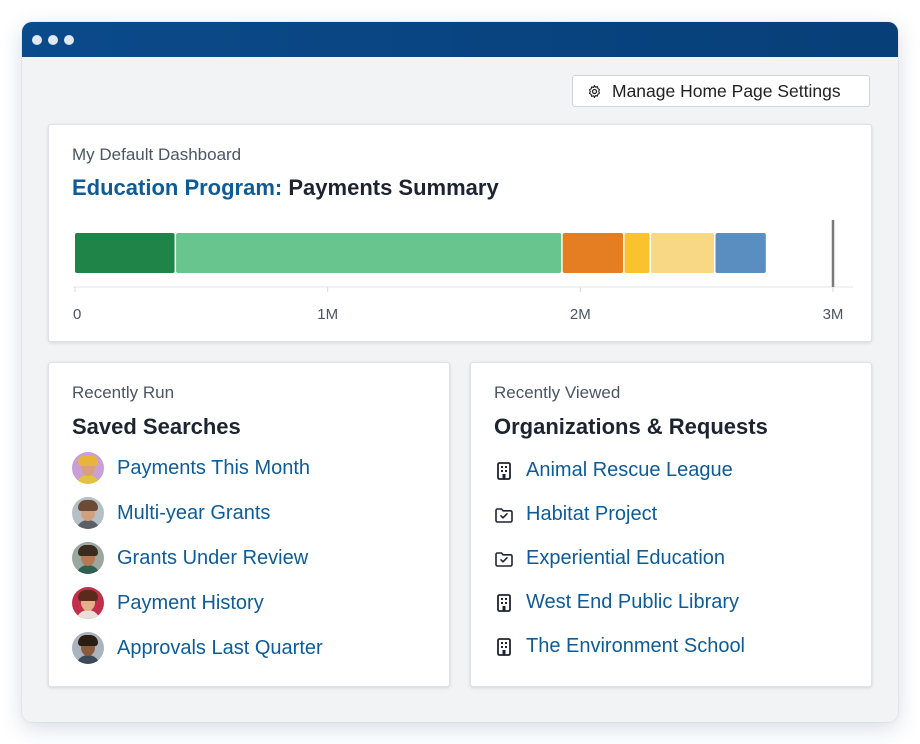 The width and height of the screenshot is (920, 744). What do you see at coordinates (393, 187) in the screenshot?
I see `dashboard-title-text: Payments Summary` at bounding box center [393, 187].